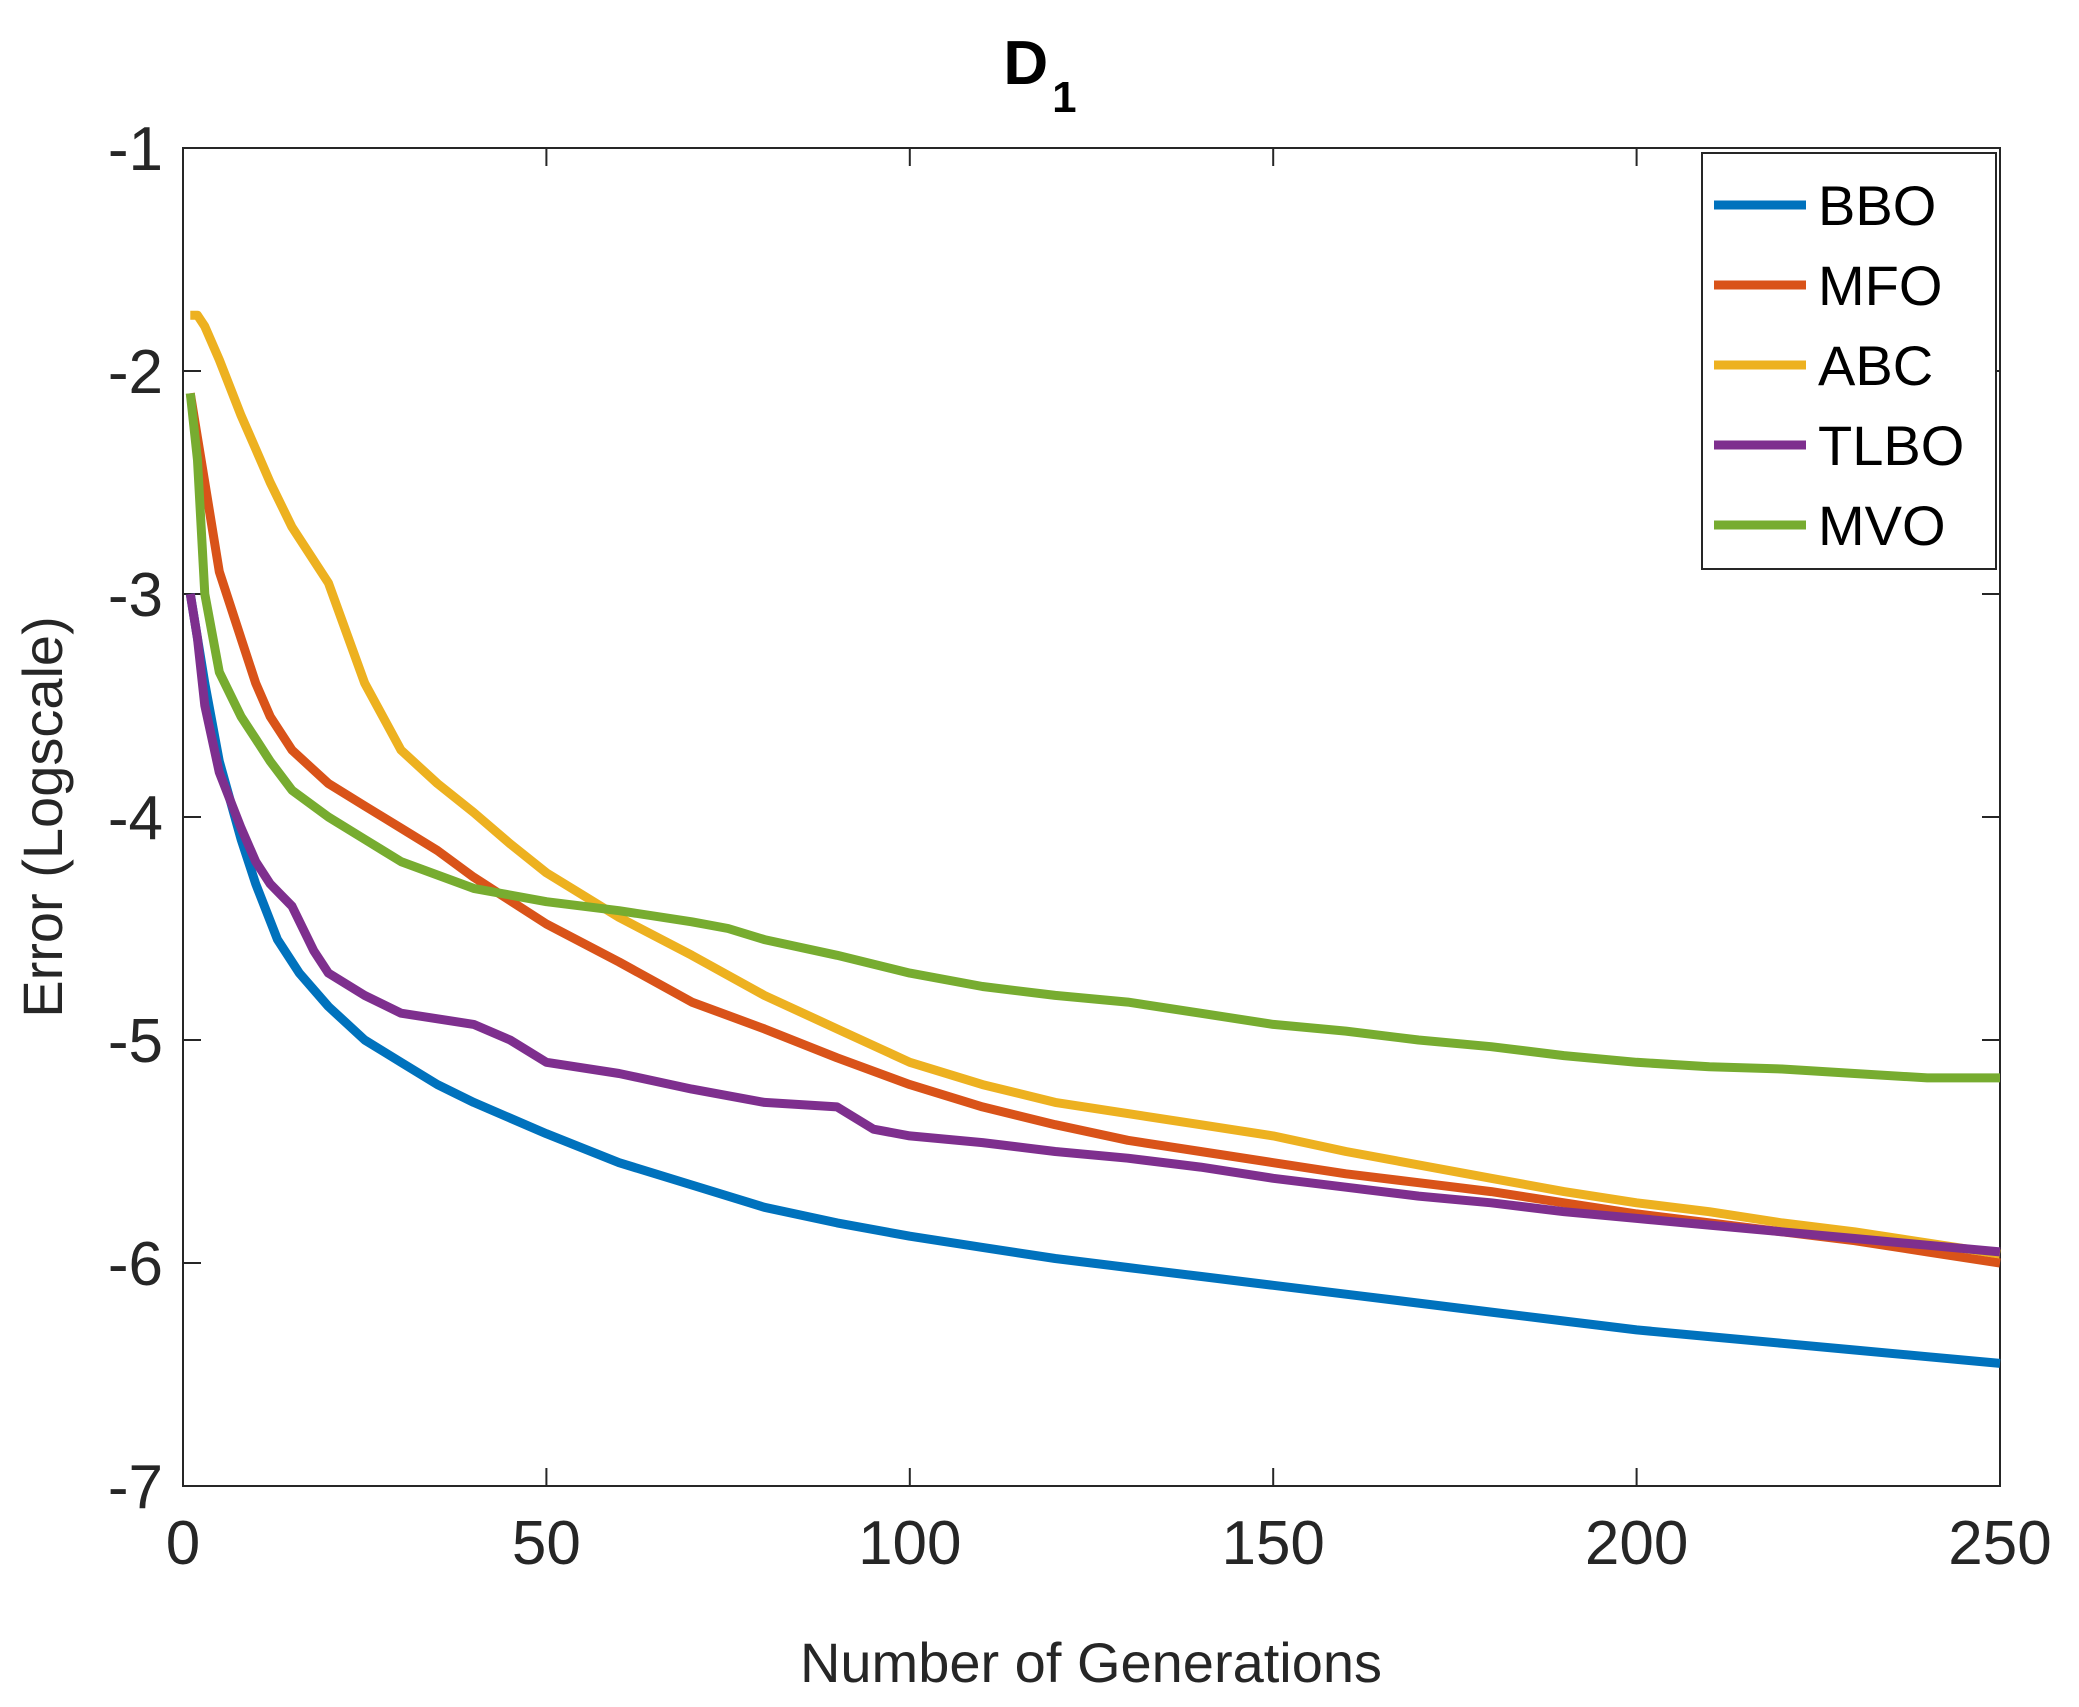  What do you see at coordinates (135, 1041) in the screenshot?
I see `y-tick-label: -5` at bounding box center [135, 1041].